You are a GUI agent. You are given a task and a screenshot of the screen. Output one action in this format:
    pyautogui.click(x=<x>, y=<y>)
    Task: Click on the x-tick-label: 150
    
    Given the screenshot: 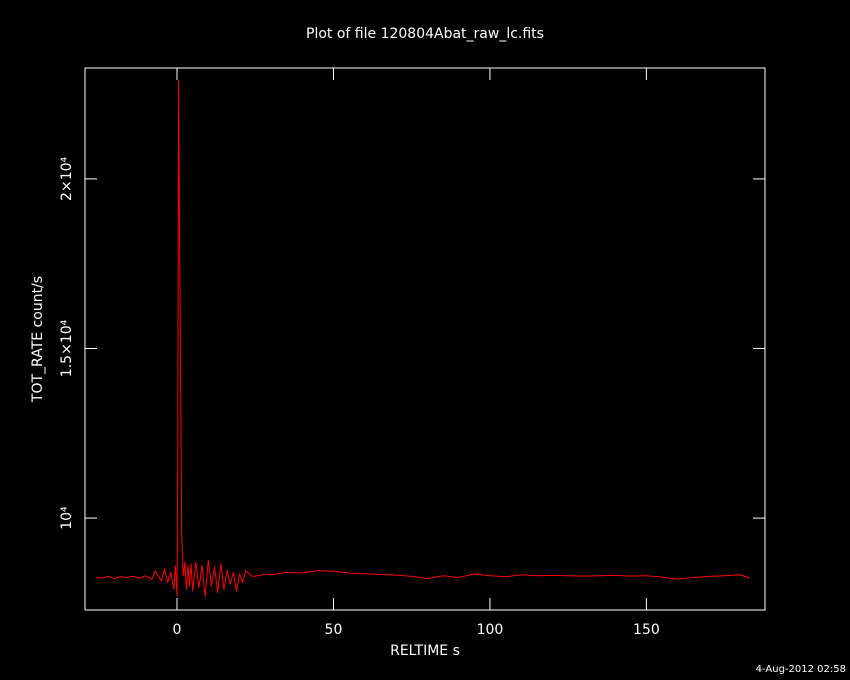 What is the action you would take?
    pyautogui.click(x=646, y=630)
    